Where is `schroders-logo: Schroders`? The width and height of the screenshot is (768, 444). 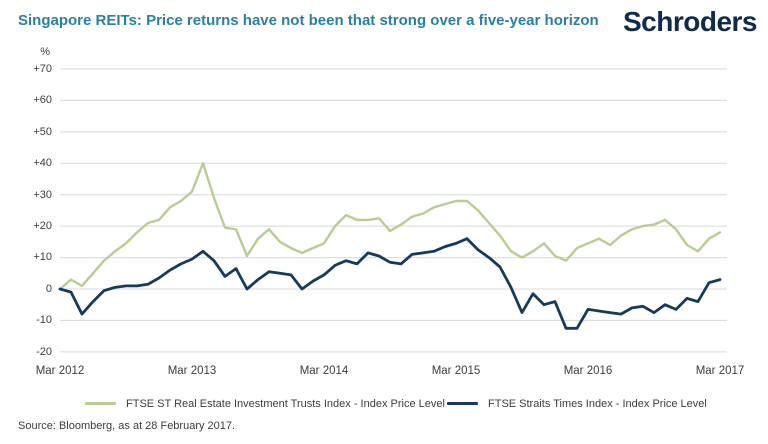 schroders-logo: Schroders is located at coordinates (690, 21).